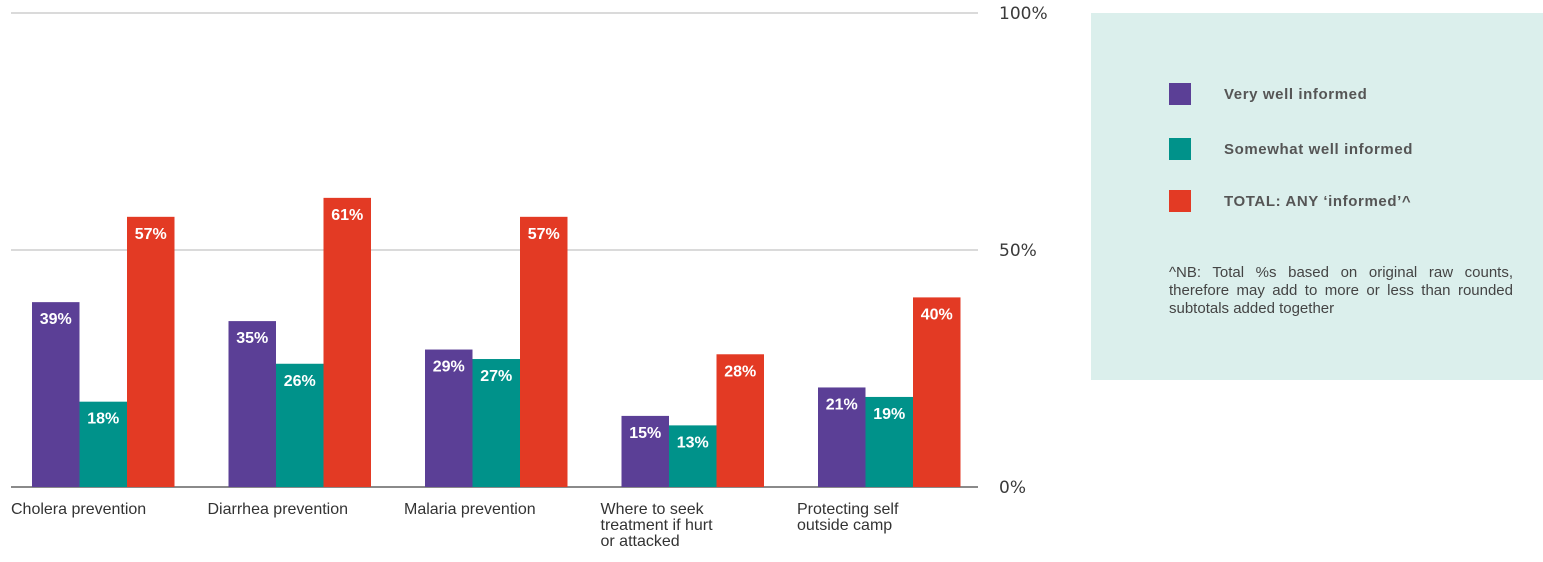  I want to click on category-label: Protecting self outside camp, so click(848, 517).